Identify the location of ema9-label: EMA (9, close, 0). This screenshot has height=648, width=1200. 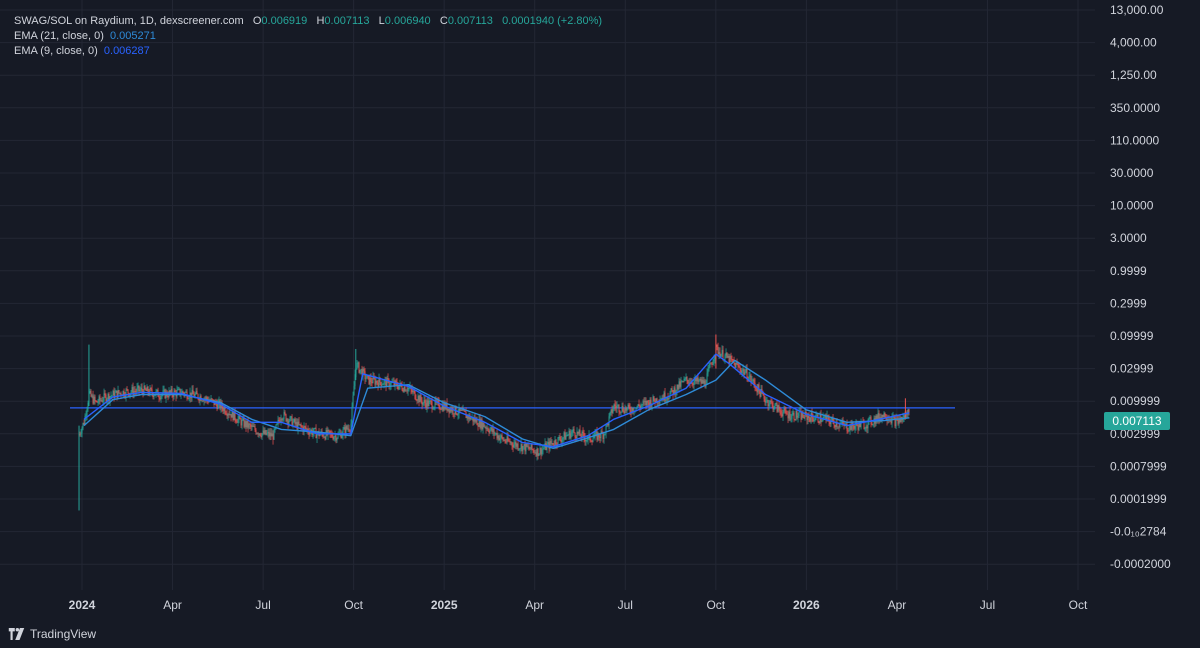
(56, 51).